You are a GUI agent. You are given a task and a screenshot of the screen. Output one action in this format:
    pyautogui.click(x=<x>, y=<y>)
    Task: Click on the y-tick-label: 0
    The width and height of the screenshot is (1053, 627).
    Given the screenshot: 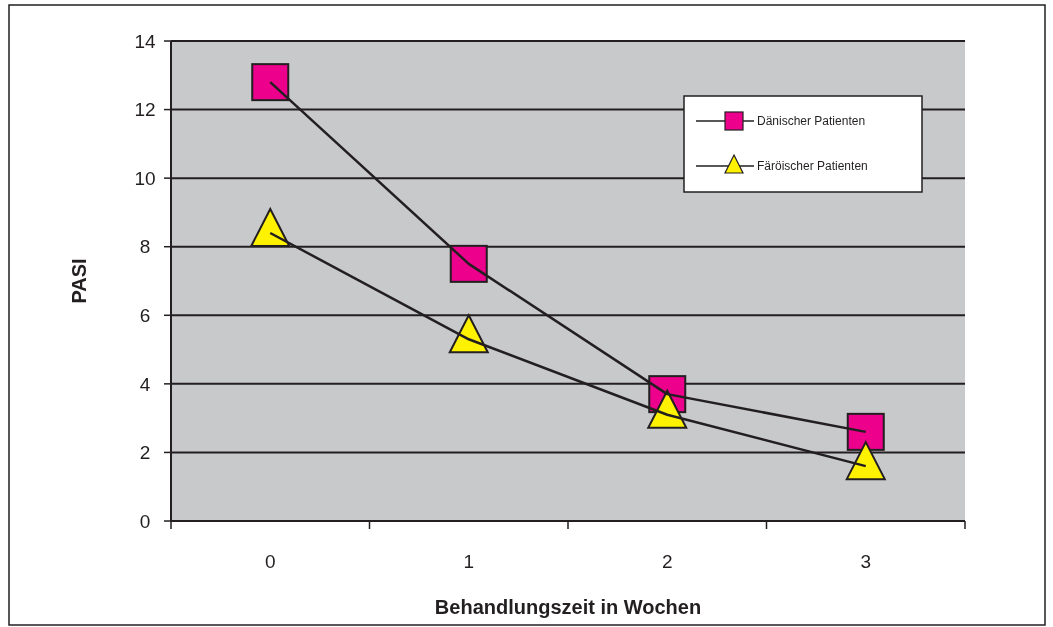 What is the action you would take?
    pyautogui.click(x=145, y=521)
    